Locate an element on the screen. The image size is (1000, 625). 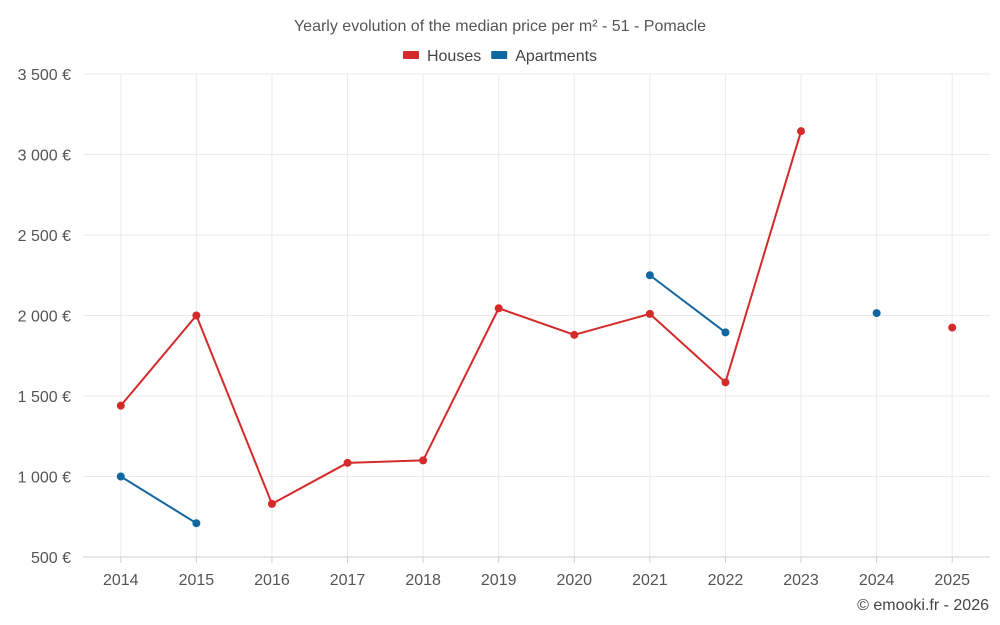
legend: Houses Apartments is located at coordinates (499, 56).